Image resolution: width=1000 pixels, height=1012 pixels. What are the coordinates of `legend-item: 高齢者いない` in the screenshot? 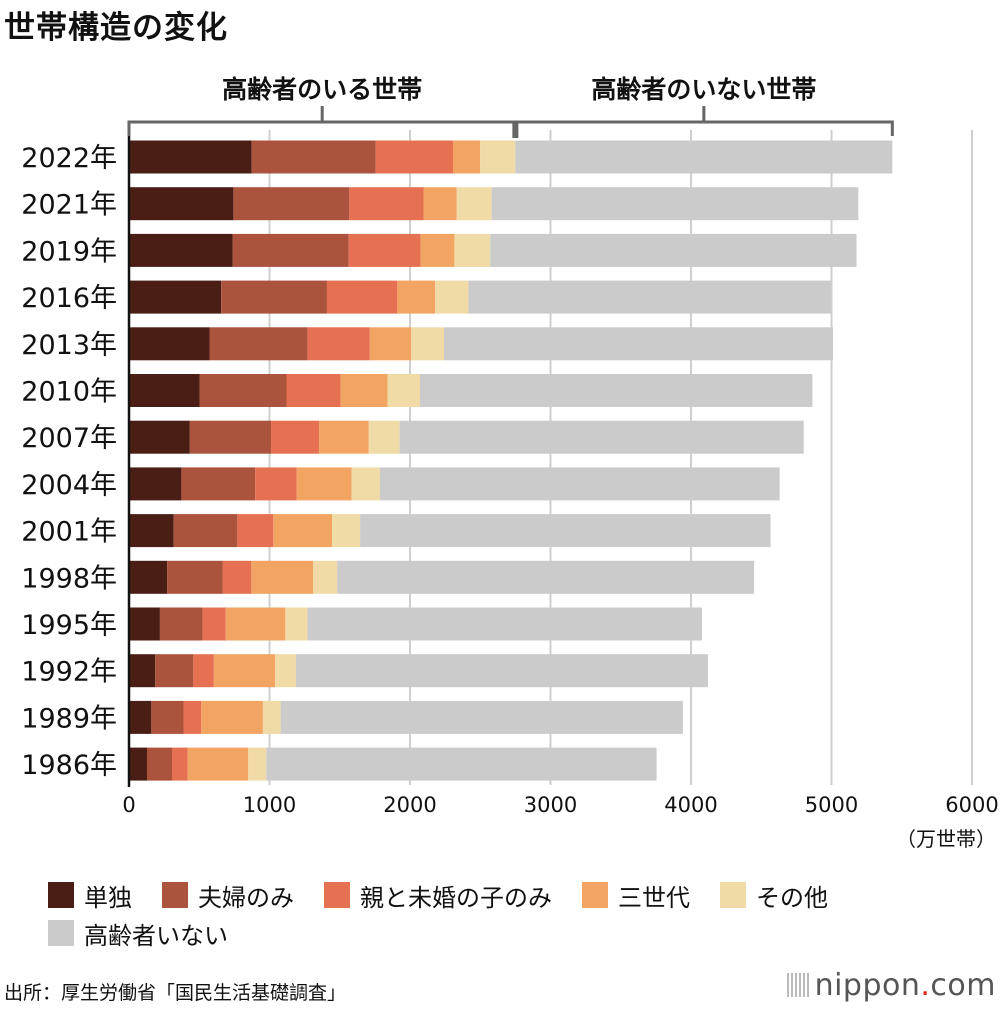 It's located at (503, 934).